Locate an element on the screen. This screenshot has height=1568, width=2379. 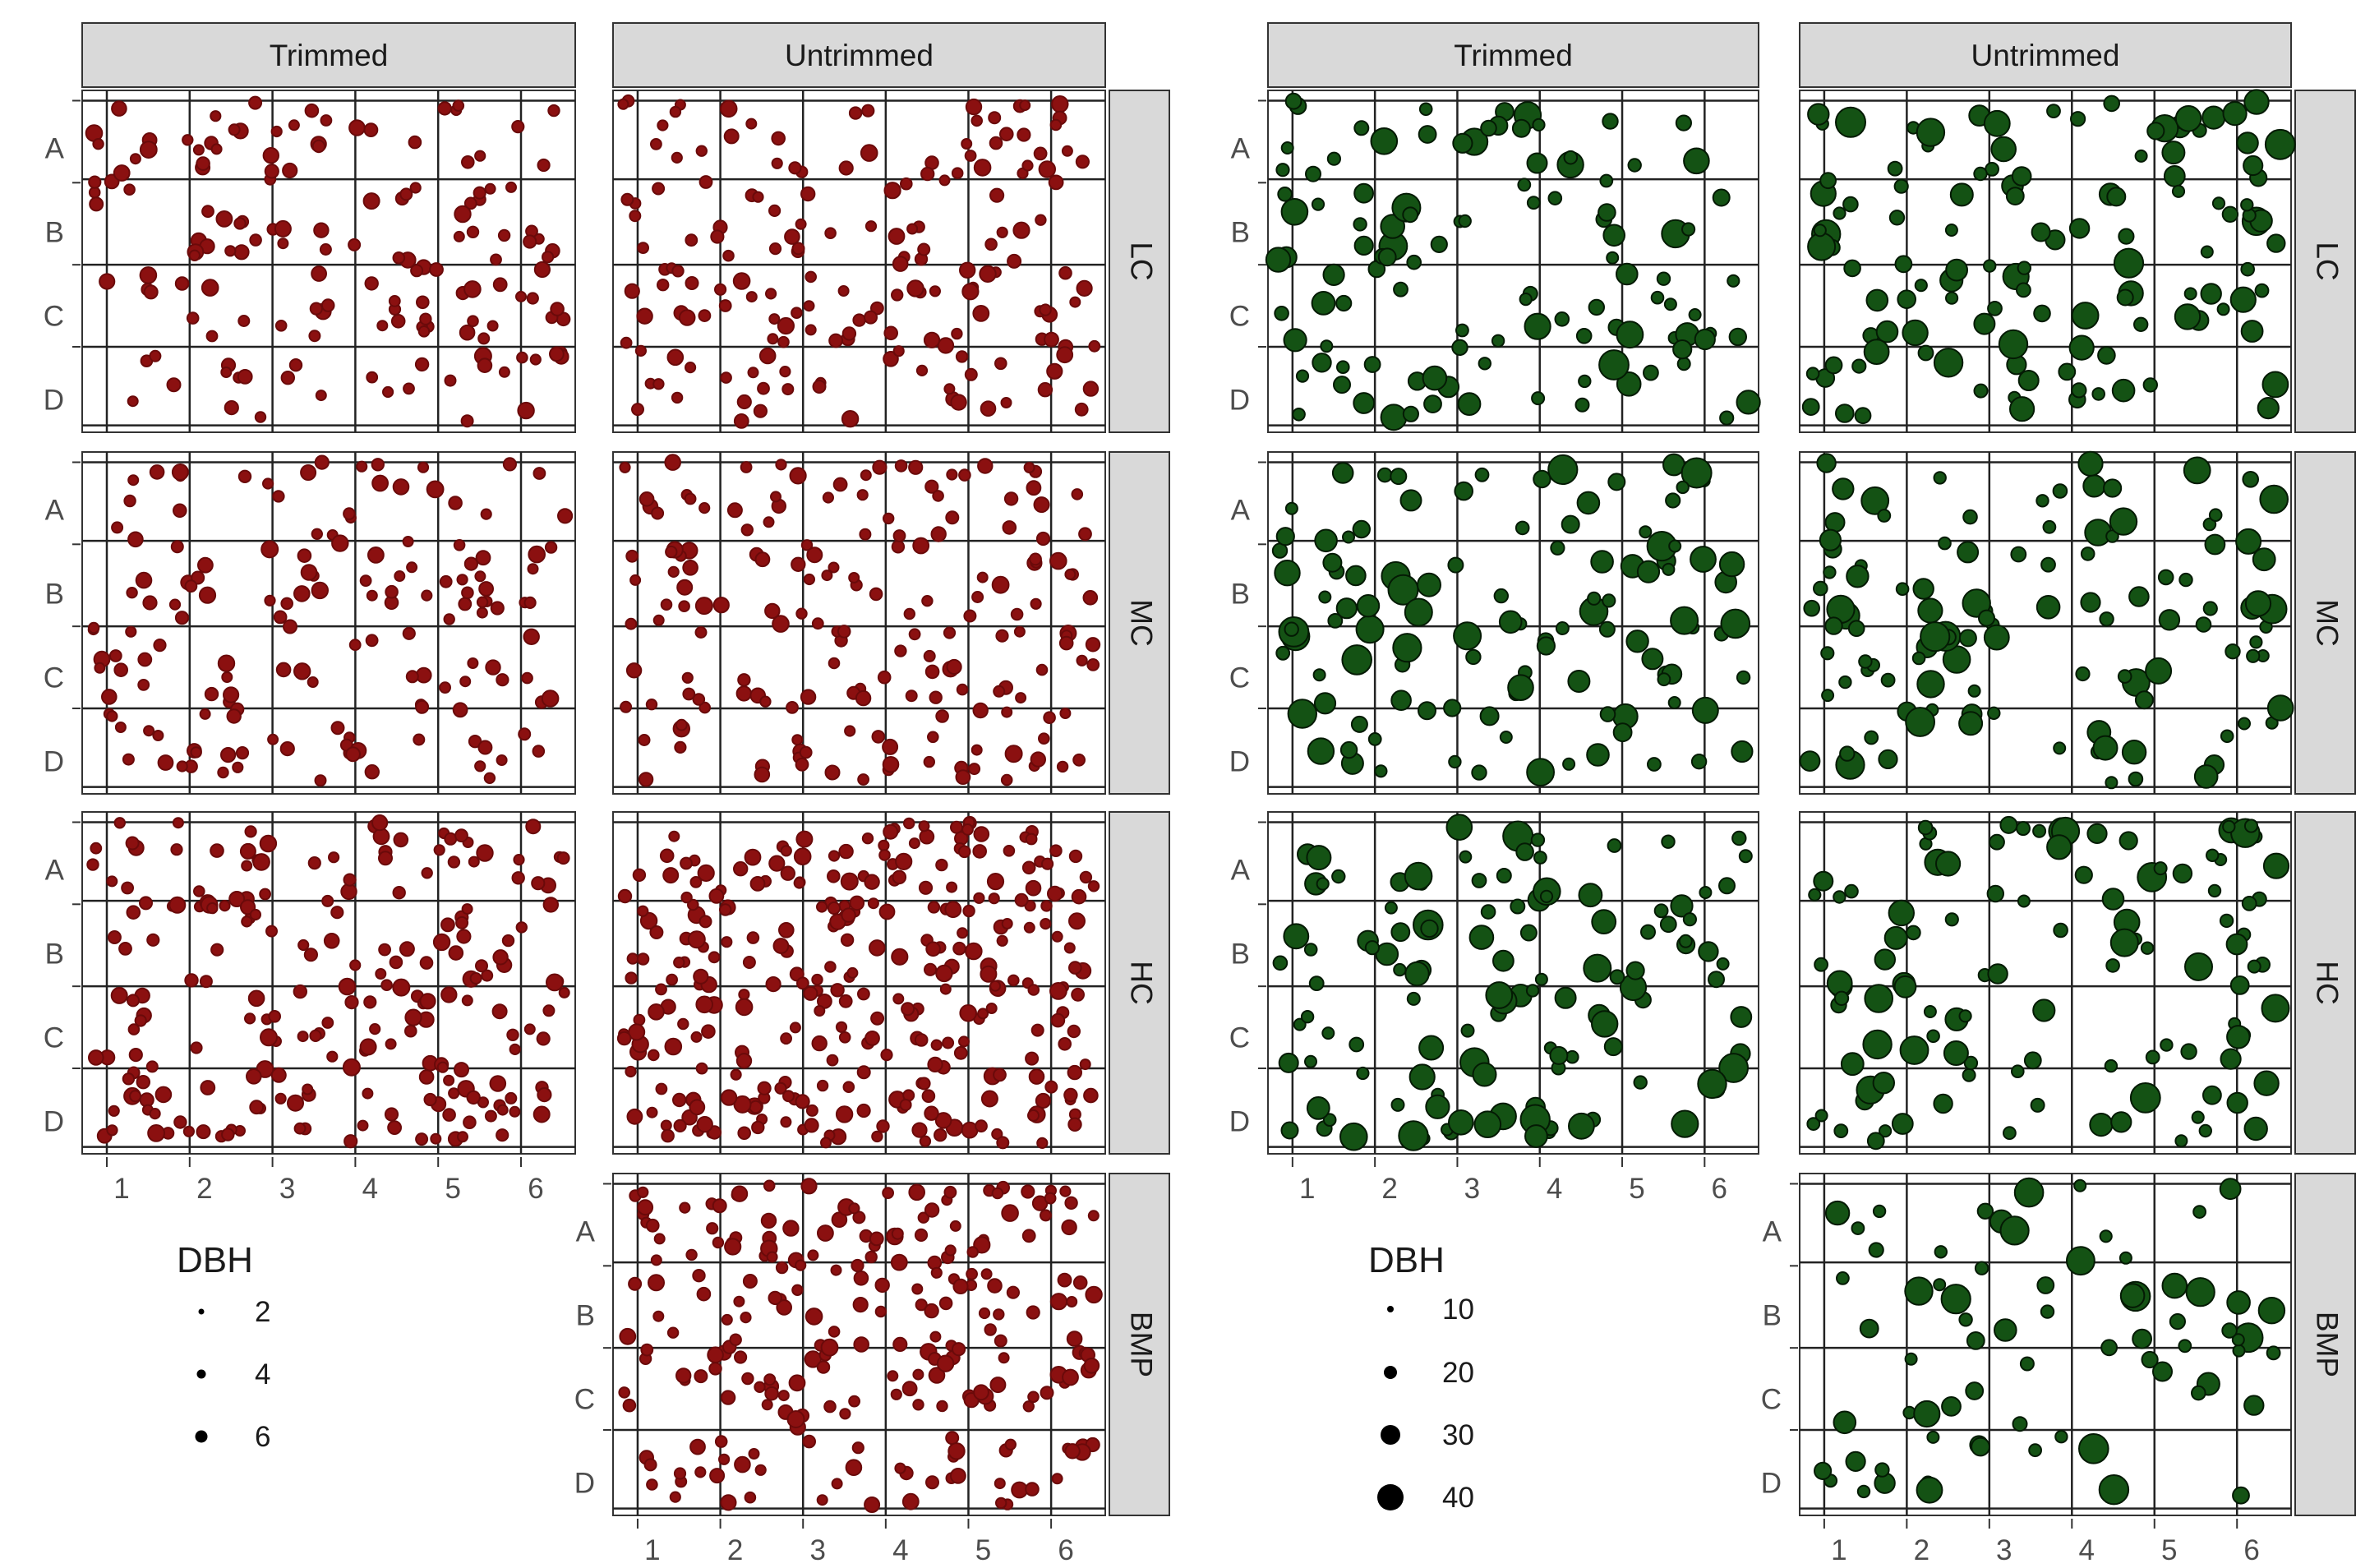
x-tick-label: 2 is located at coordinates (204, 1189).